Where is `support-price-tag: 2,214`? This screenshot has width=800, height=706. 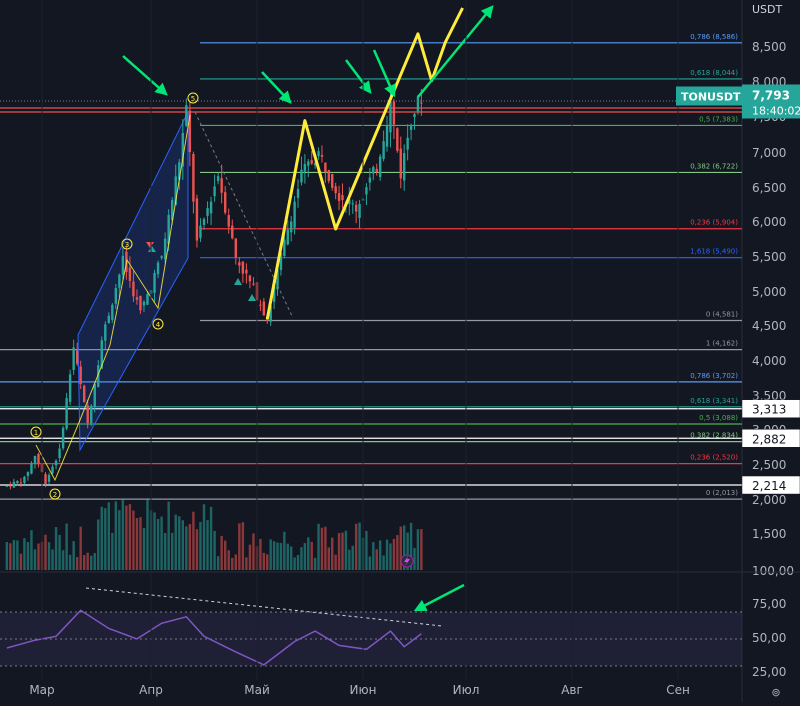 support-price-tag: 2,214 is located at coordinates (769, 486).